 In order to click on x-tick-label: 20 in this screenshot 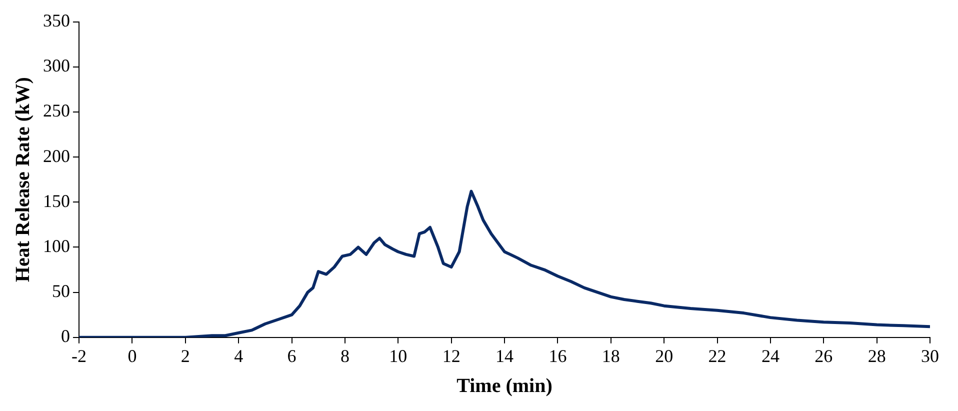, I will do `click(664, 356)`.